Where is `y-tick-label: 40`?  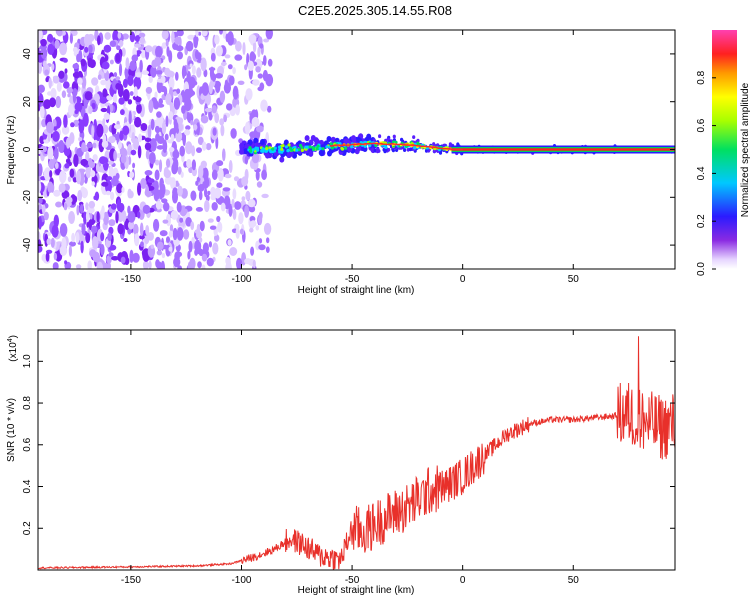
y-tick-label: 40 is located at coordinates (27, 54).